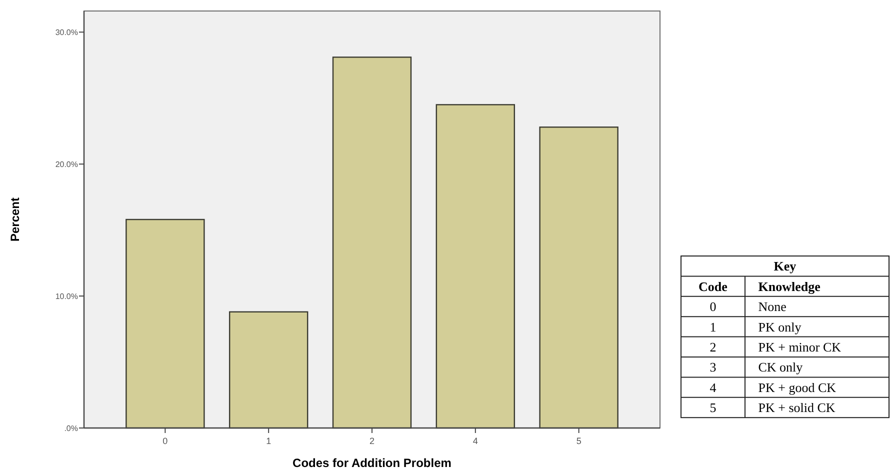 Image resolution: width=890 pixels, height=474 pixels. I want to click on x-tick-label: 4, so click(475, 441).